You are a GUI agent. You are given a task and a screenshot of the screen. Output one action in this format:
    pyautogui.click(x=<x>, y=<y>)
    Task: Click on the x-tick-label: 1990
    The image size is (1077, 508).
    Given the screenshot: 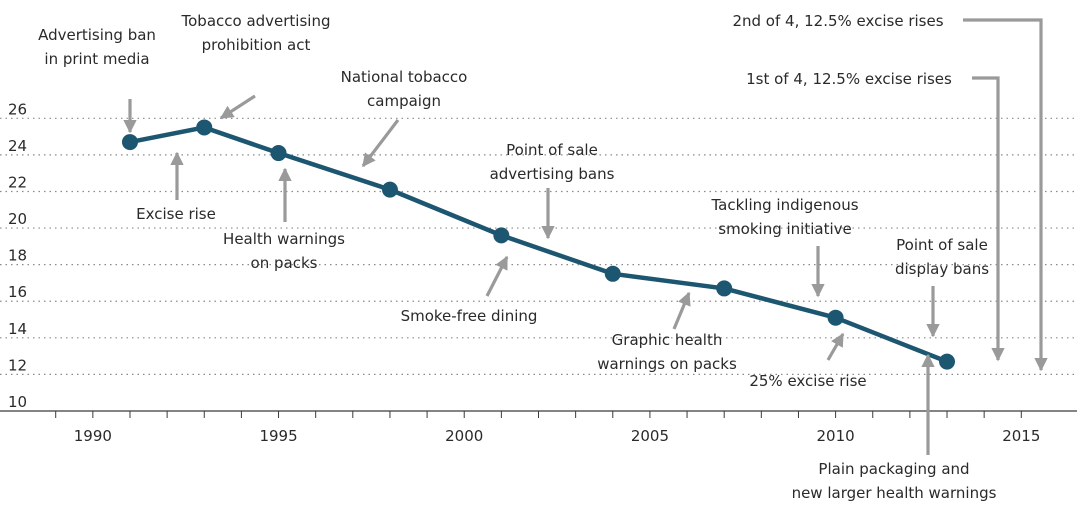 What is the action you would take?
    pyautogui.click(x=93, y=436)
    